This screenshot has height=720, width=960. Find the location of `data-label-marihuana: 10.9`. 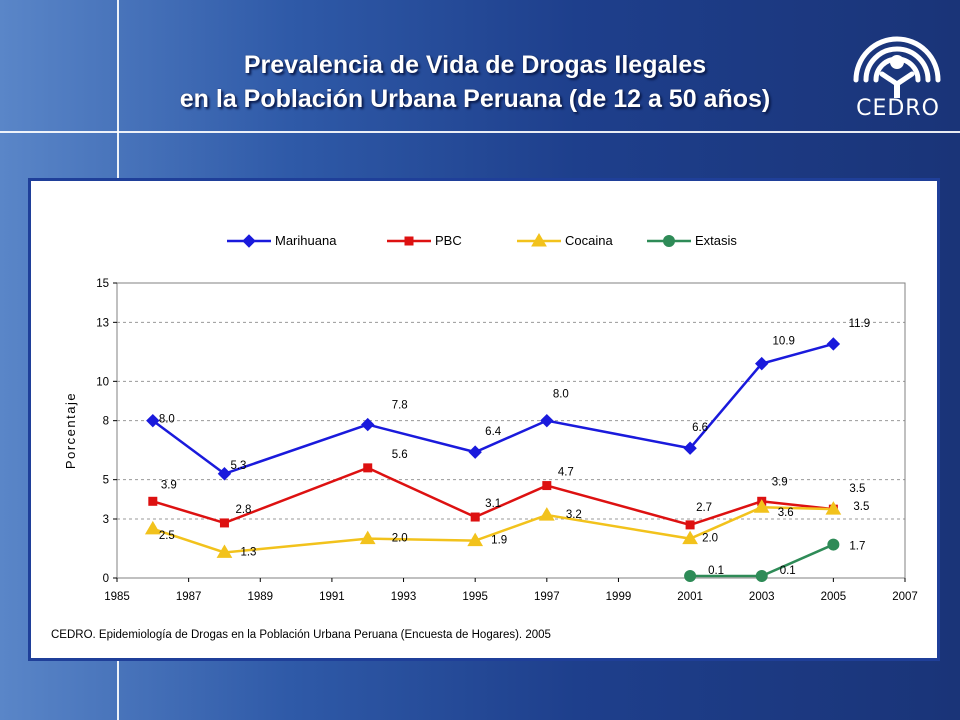

data-label-marihuana: 10.9 is located at coordinates (784, 342).